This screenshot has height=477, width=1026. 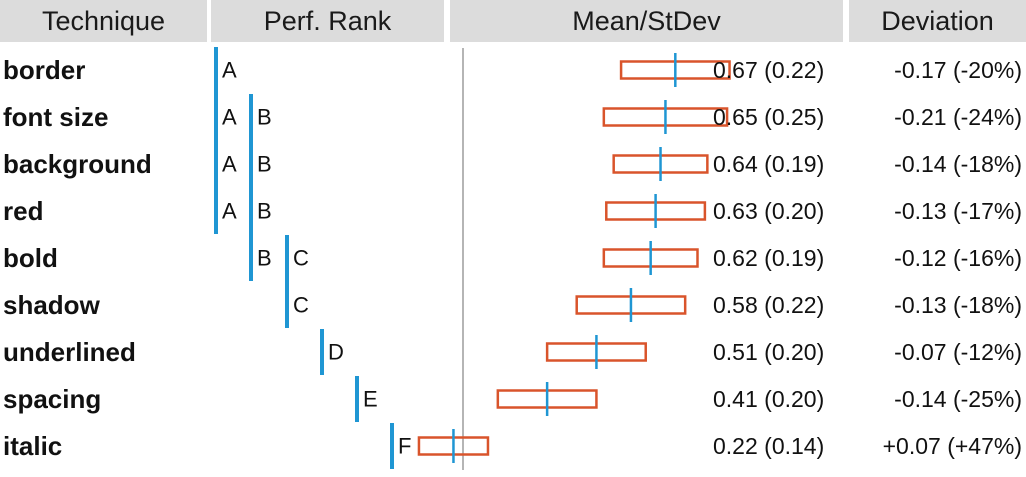 What do you see at coordinates (322, 352) in the screenshot?
I see `rank-bar-D` at bounding box center [322, 352].